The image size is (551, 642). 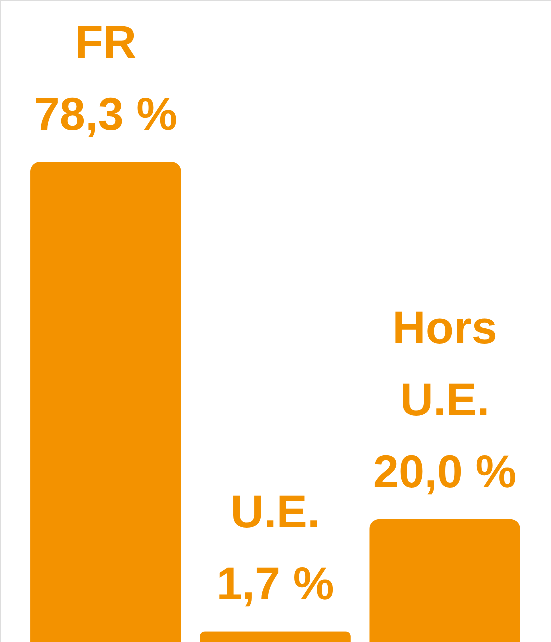 What do you see at coordinates (445, 363) in the screenshot?
I see `category-label: Hors U.E.` at bounding box center [445, 363].